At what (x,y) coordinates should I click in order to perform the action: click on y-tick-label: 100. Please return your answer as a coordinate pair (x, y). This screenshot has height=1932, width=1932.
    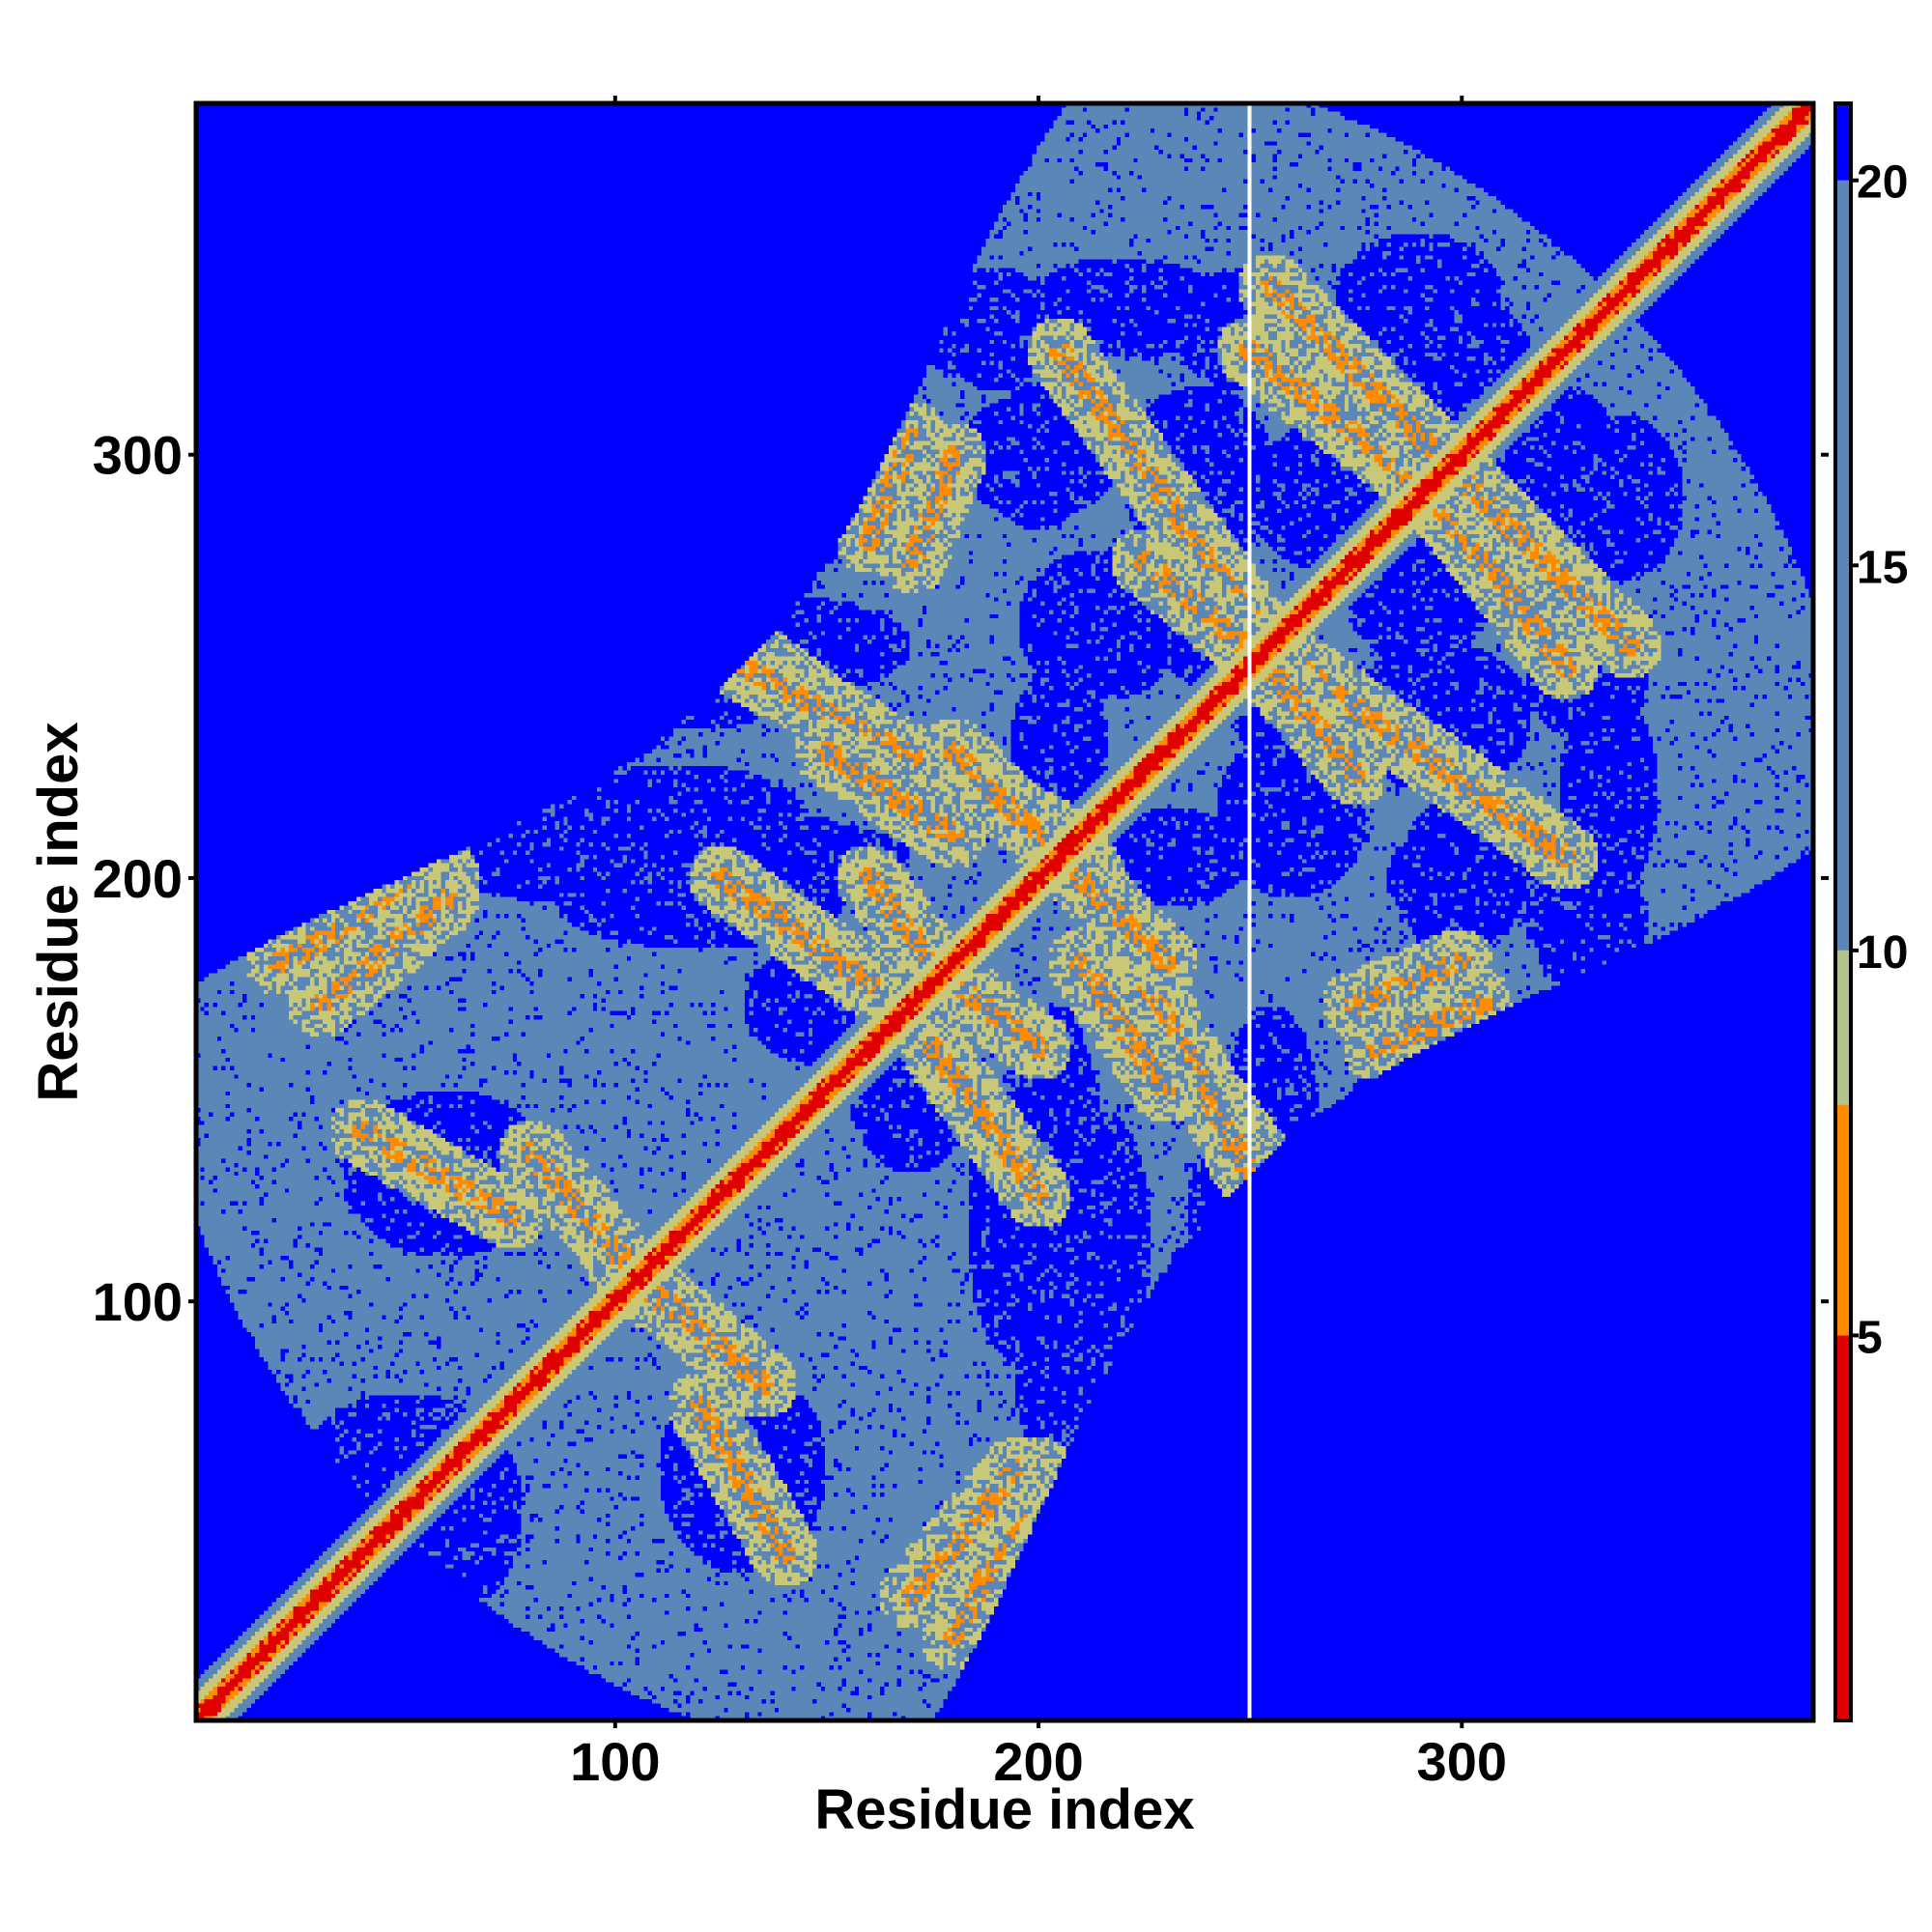
    Looking at the image, I should click on (138, 1301).